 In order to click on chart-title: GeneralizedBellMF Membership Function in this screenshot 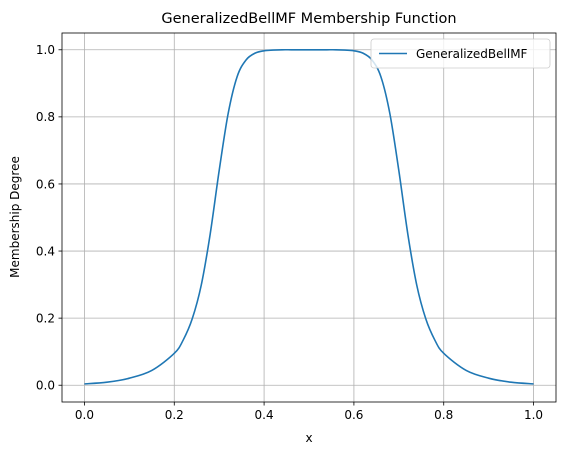, I will do `click(308, 19)`.